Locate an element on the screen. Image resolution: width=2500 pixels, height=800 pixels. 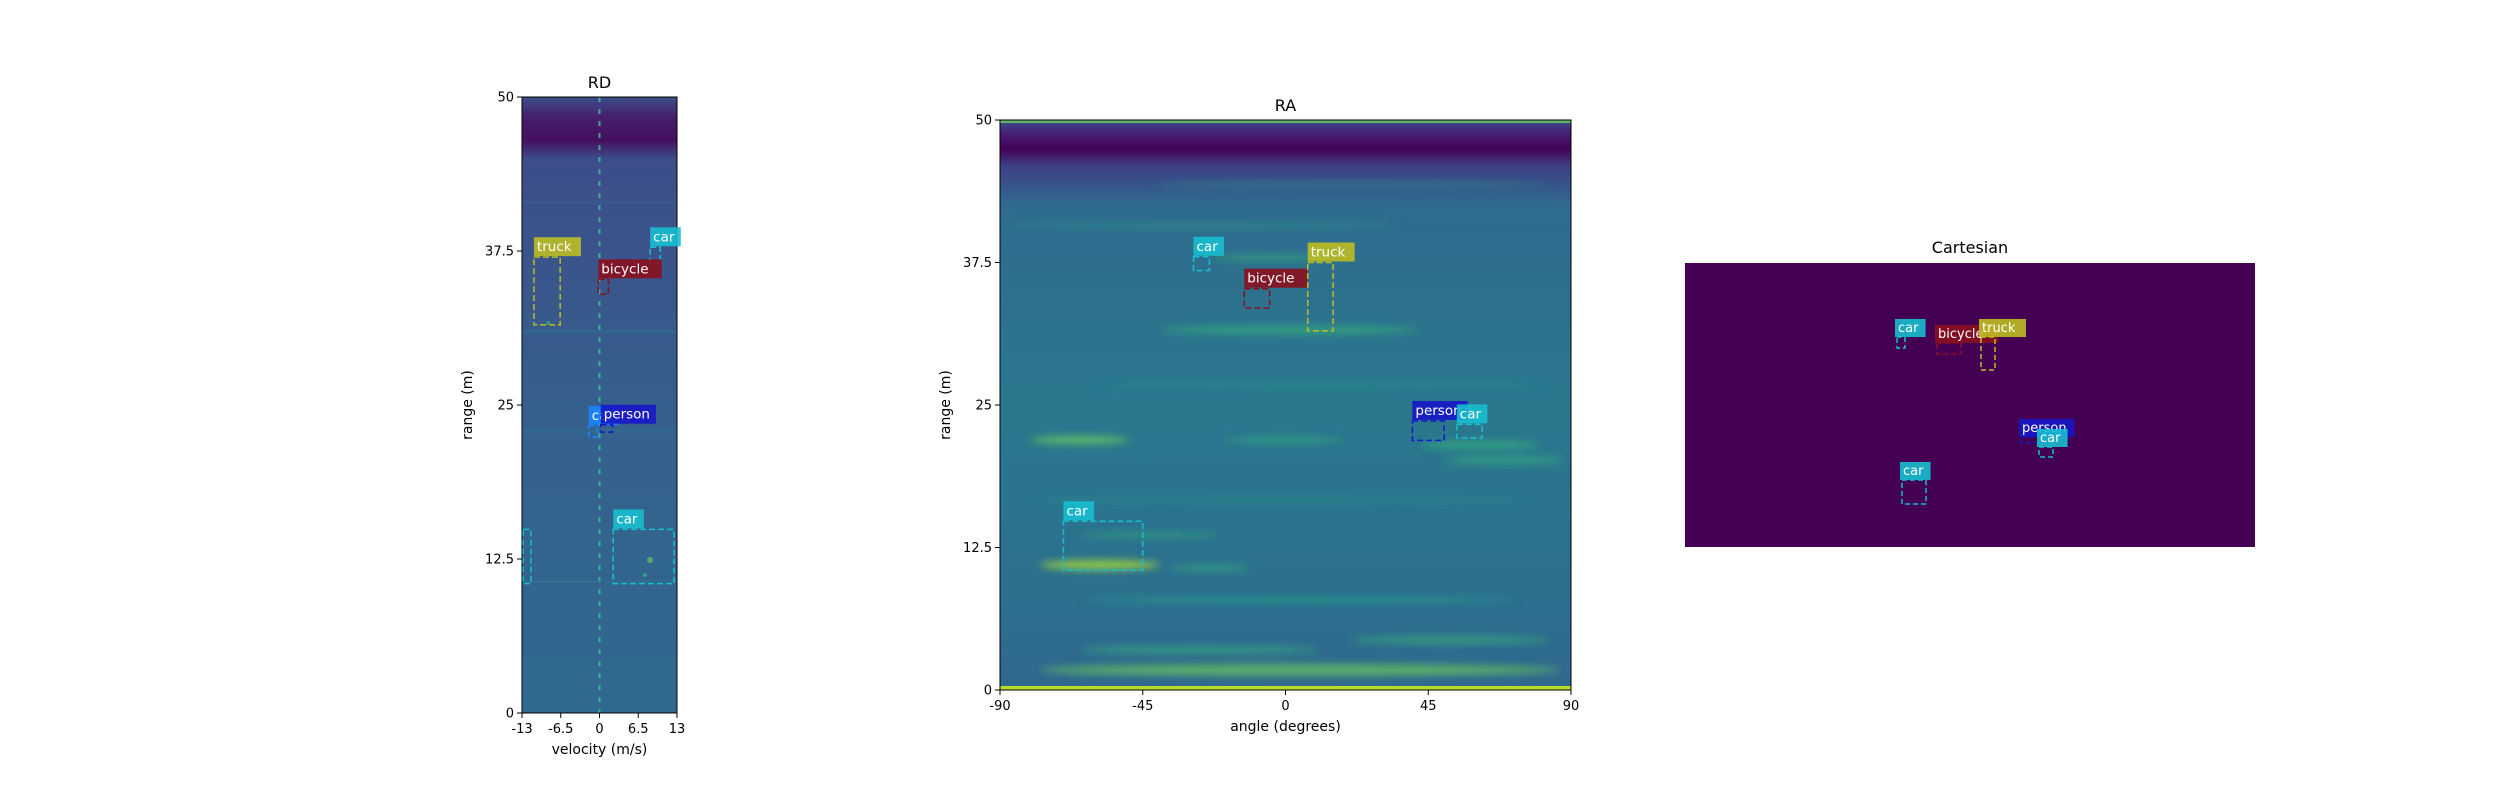
rd-xtick-label: 0 is located at coordinates (599, 729).